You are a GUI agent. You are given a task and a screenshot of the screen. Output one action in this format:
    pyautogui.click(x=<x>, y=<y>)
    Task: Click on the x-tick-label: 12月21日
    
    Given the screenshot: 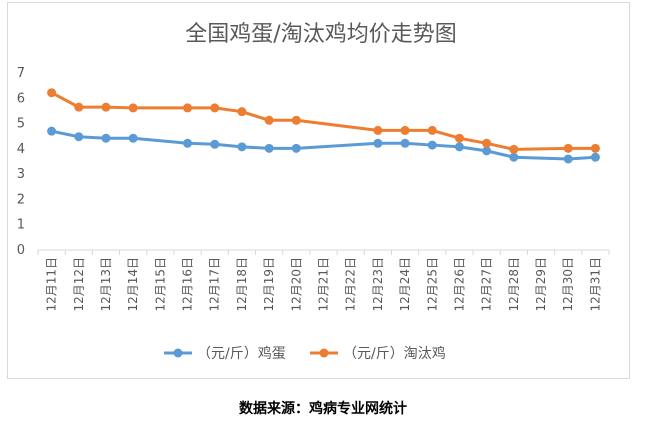 What is the action you would take?
    pyautogui.click(x=324, y=284)
    